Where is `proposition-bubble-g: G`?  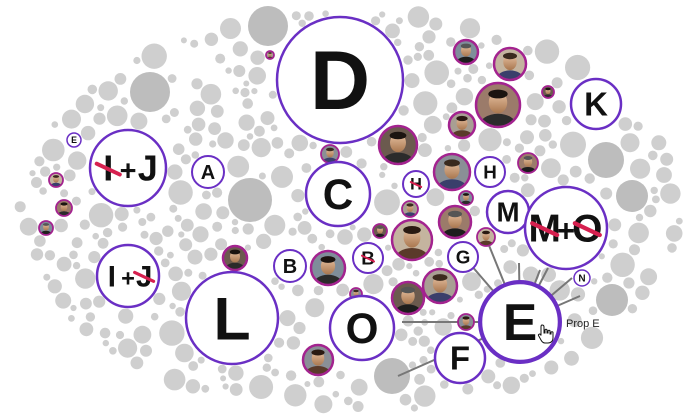
proposition-bubble-g: G is located at coordinates (463, 257).